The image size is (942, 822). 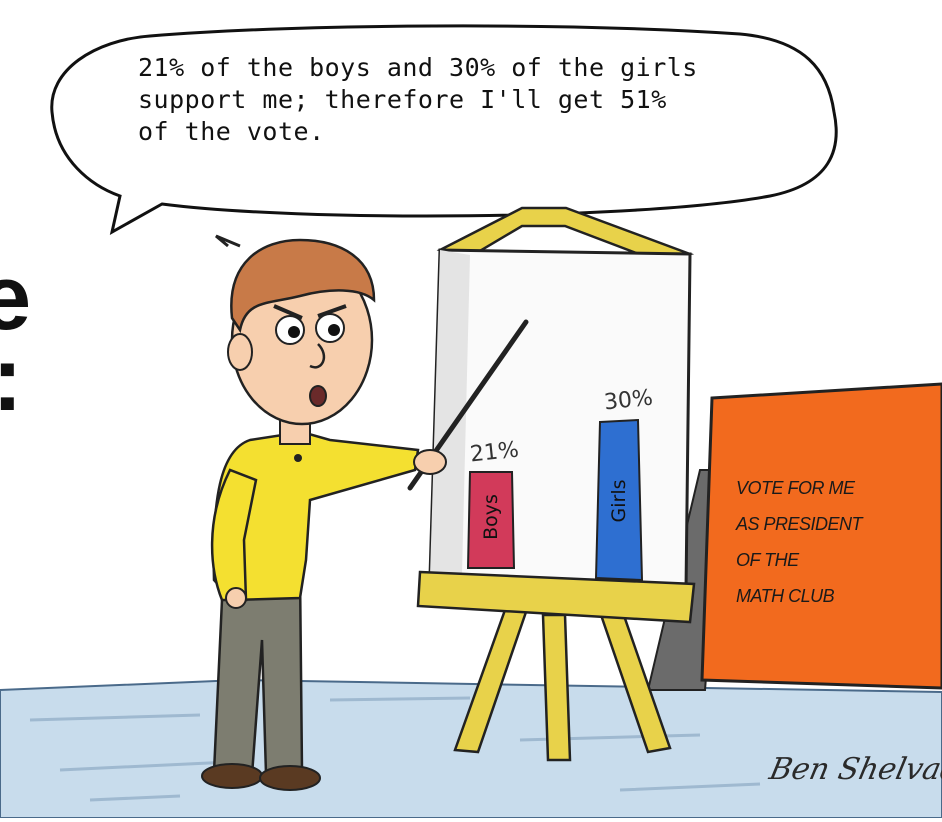 What do you see at coordinates (317, 356) in the screenshot?
I see `boy-nose` at bounding box center [317, 356].